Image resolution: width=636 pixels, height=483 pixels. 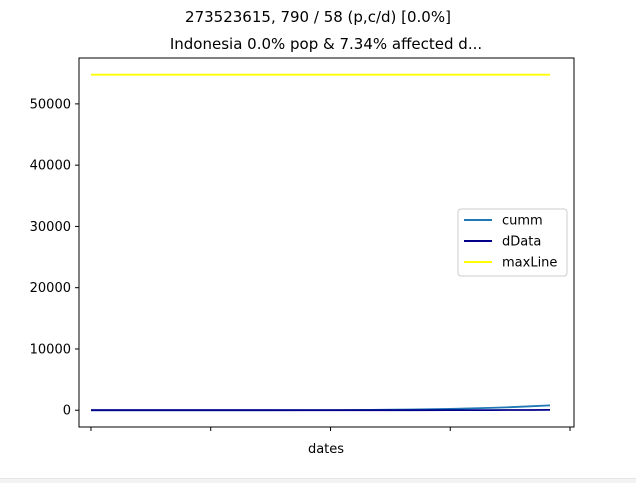 I want to click on legend-label-dData: dData, so click(x=521, y=242).